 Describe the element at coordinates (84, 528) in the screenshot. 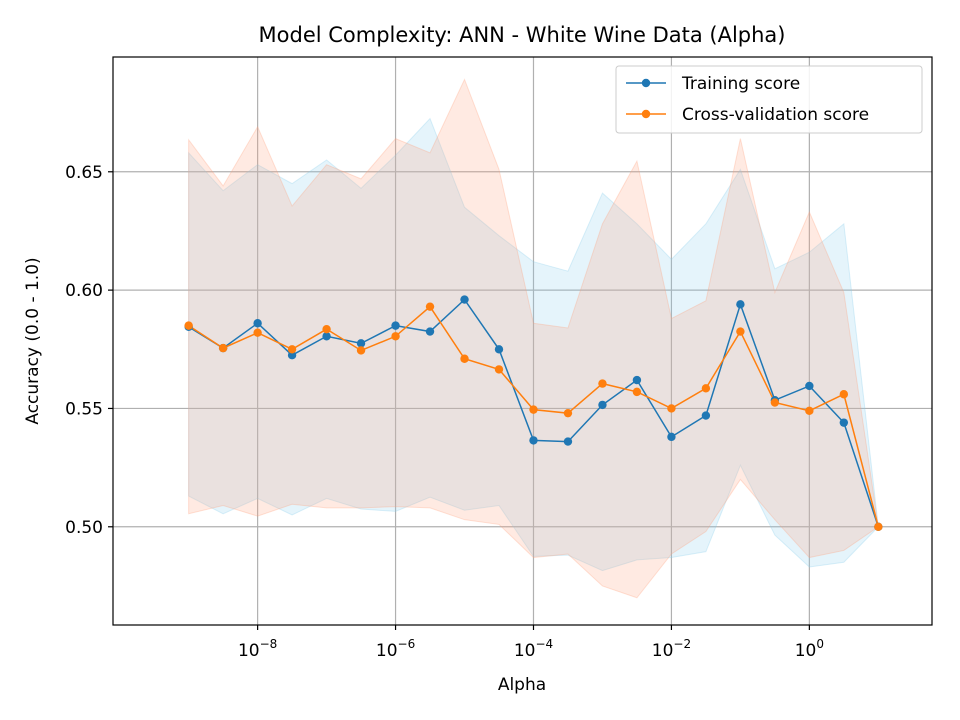

I see `y-tick-label: 0.50` at that location.